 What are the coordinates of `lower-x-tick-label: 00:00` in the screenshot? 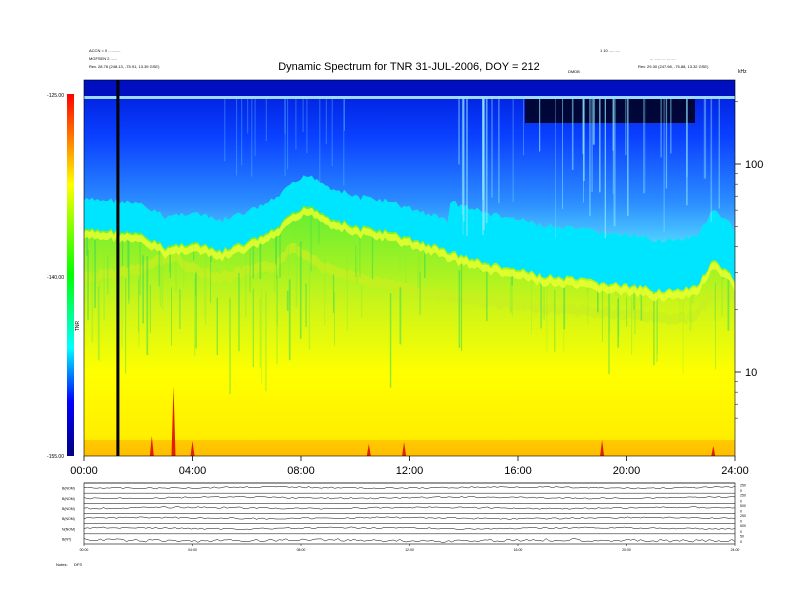 It's located at (84, 550).